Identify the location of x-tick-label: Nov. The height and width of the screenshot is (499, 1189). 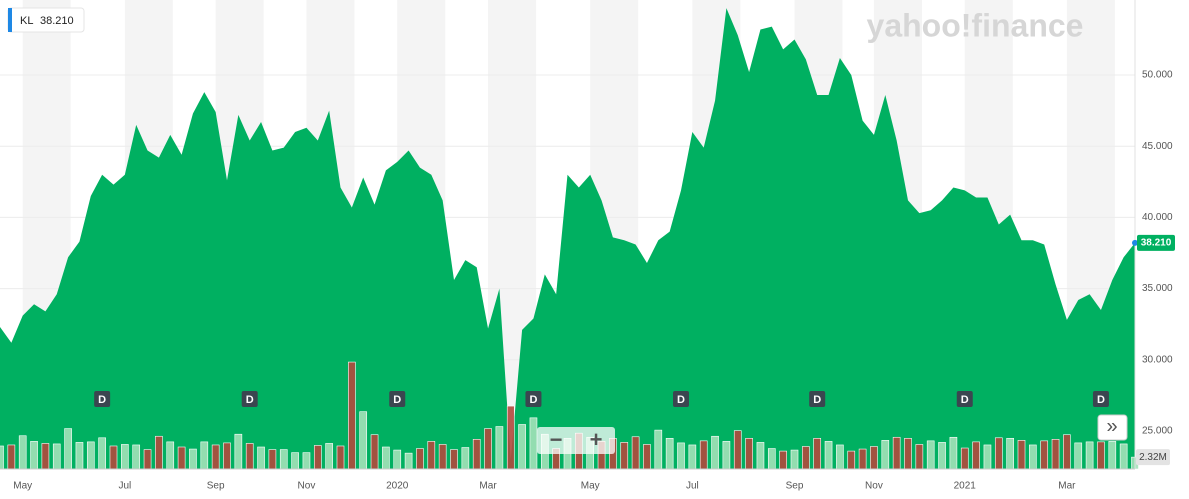
(307, 486).